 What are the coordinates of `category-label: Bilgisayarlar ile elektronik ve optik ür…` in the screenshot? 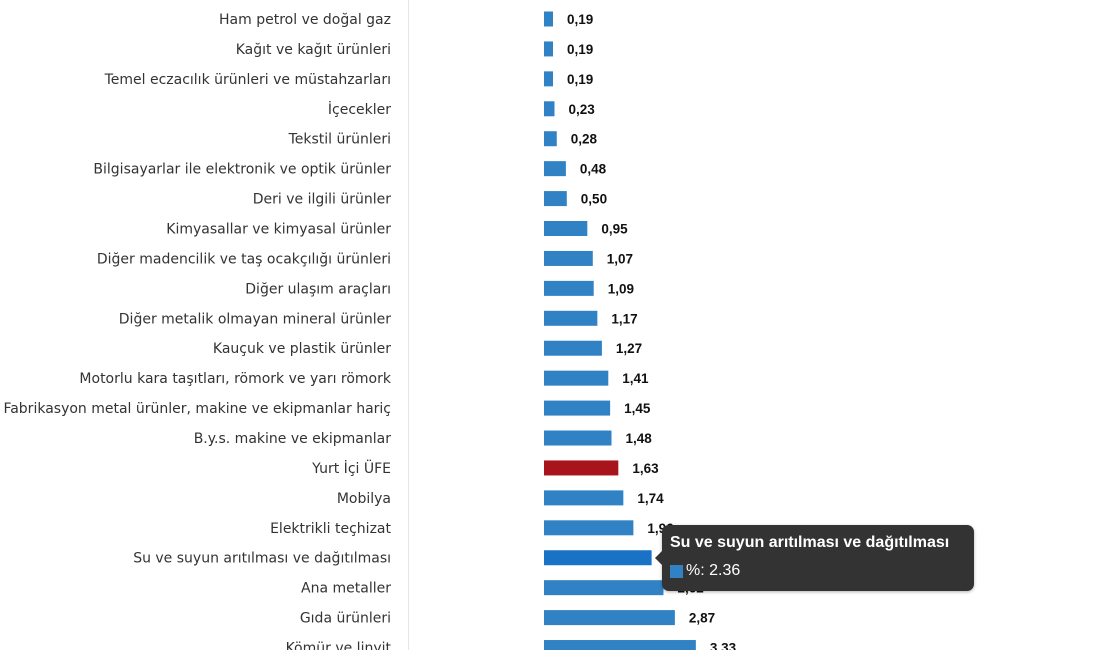 It's located at (242, 170).